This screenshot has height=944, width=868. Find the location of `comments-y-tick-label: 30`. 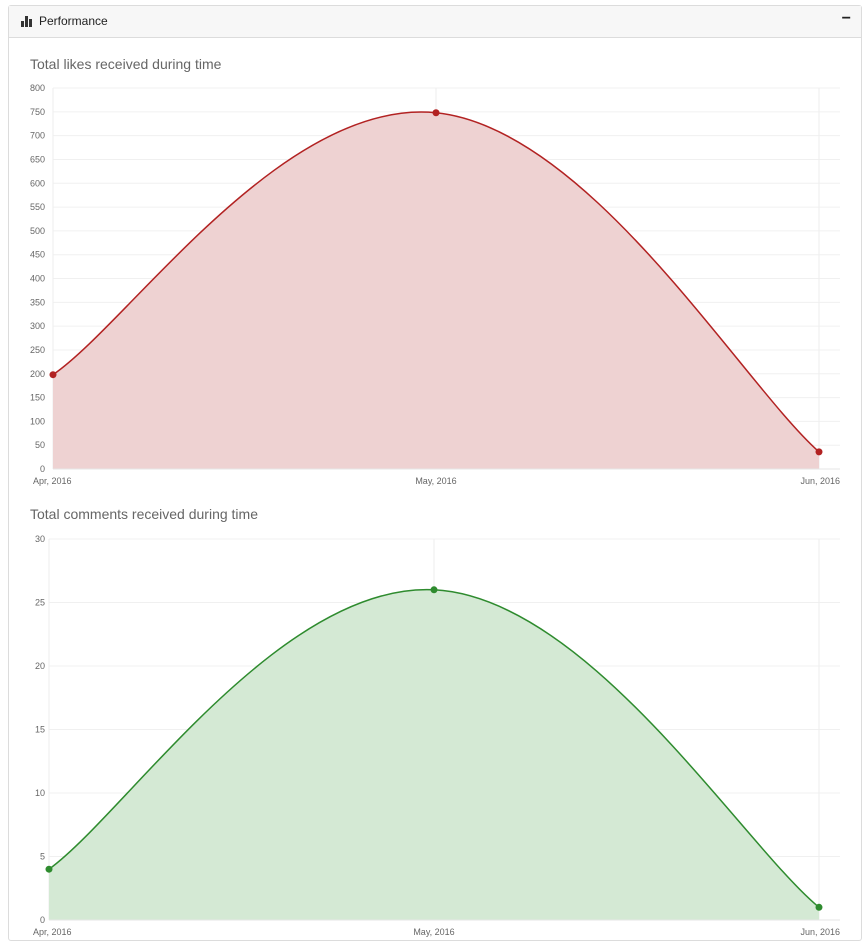

comments-y-tick-label: 30 is located at coordinates (40, 539).